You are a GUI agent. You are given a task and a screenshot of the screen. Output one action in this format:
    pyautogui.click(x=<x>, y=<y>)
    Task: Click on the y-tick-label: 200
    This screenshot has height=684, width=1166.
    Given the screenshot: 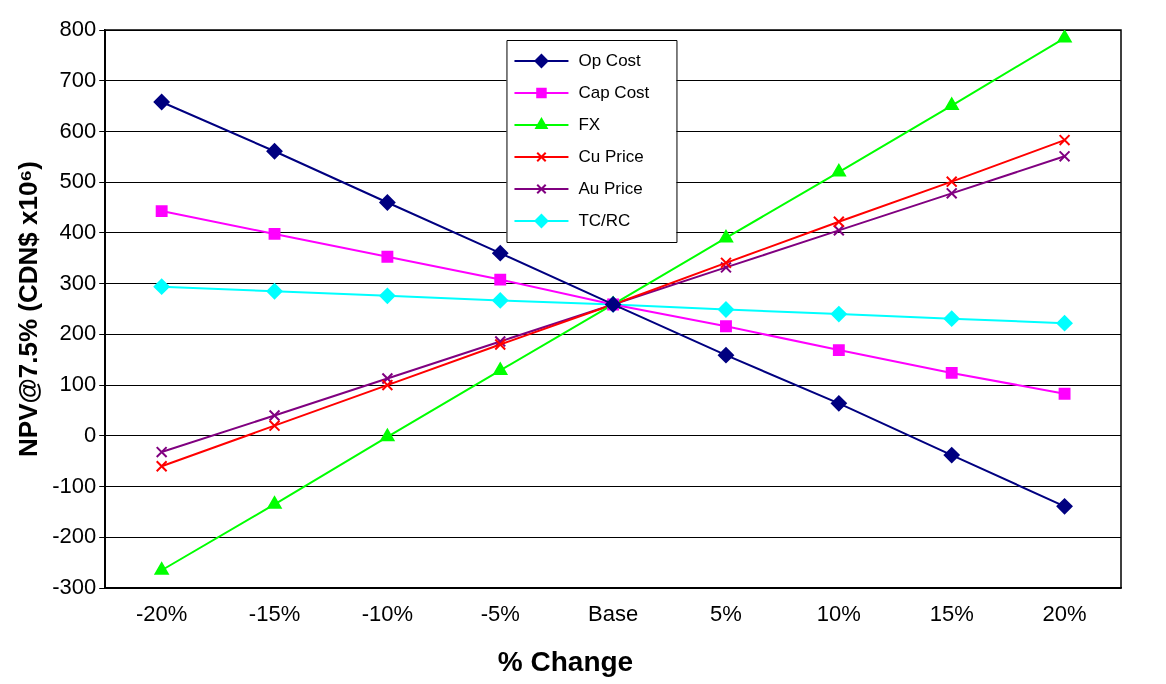 What is the action you would take?
    pyautogui.click(x=78, y=333)
    